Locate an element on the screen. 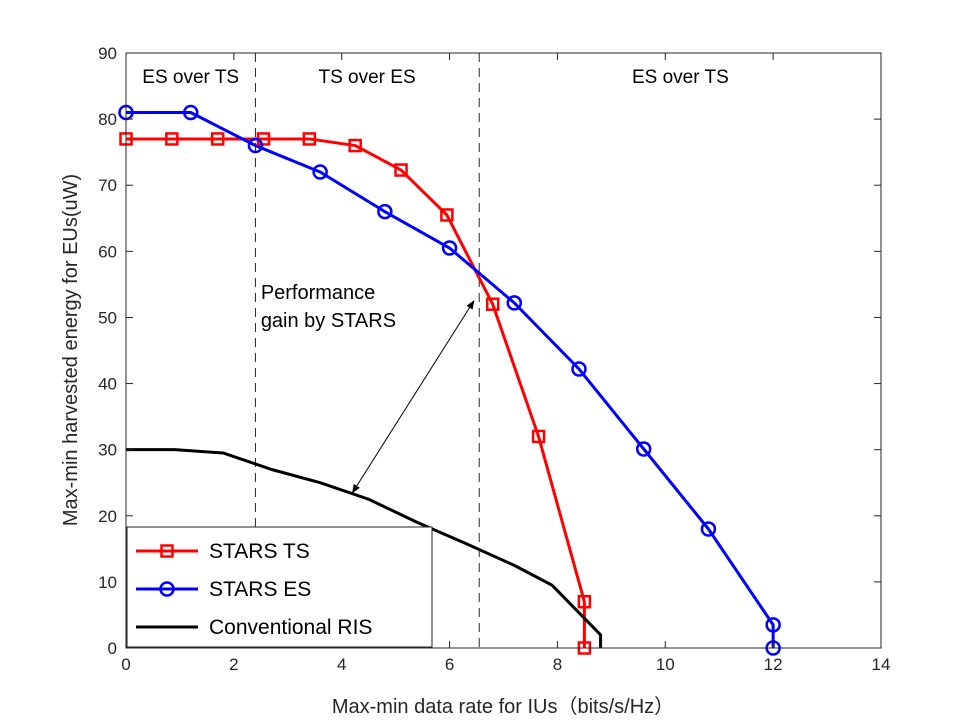 The image size is (969, 727). legend-items: STARS TS STARS ES Conventional RIS is located at coordinates (254, 589).